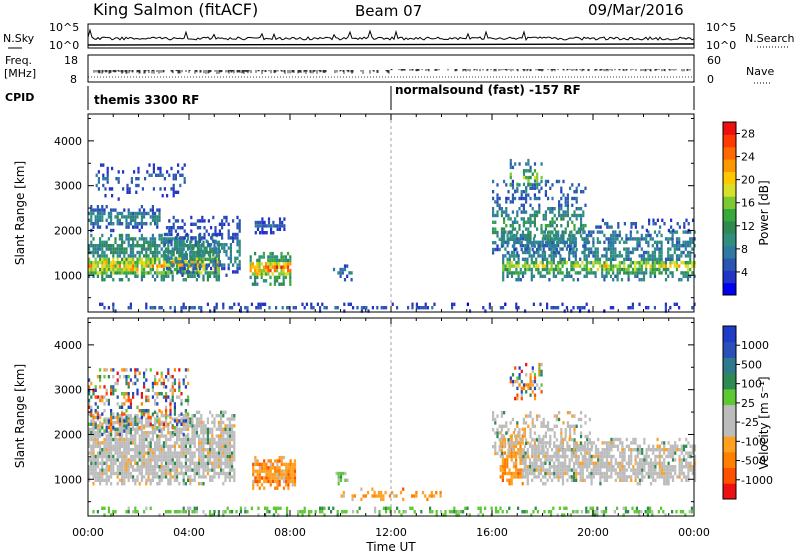 Image resolution: width=800 pixels, height=554 pixels. I want to click on nsearch-tick-bottom: 10^0, so click(721, 45).